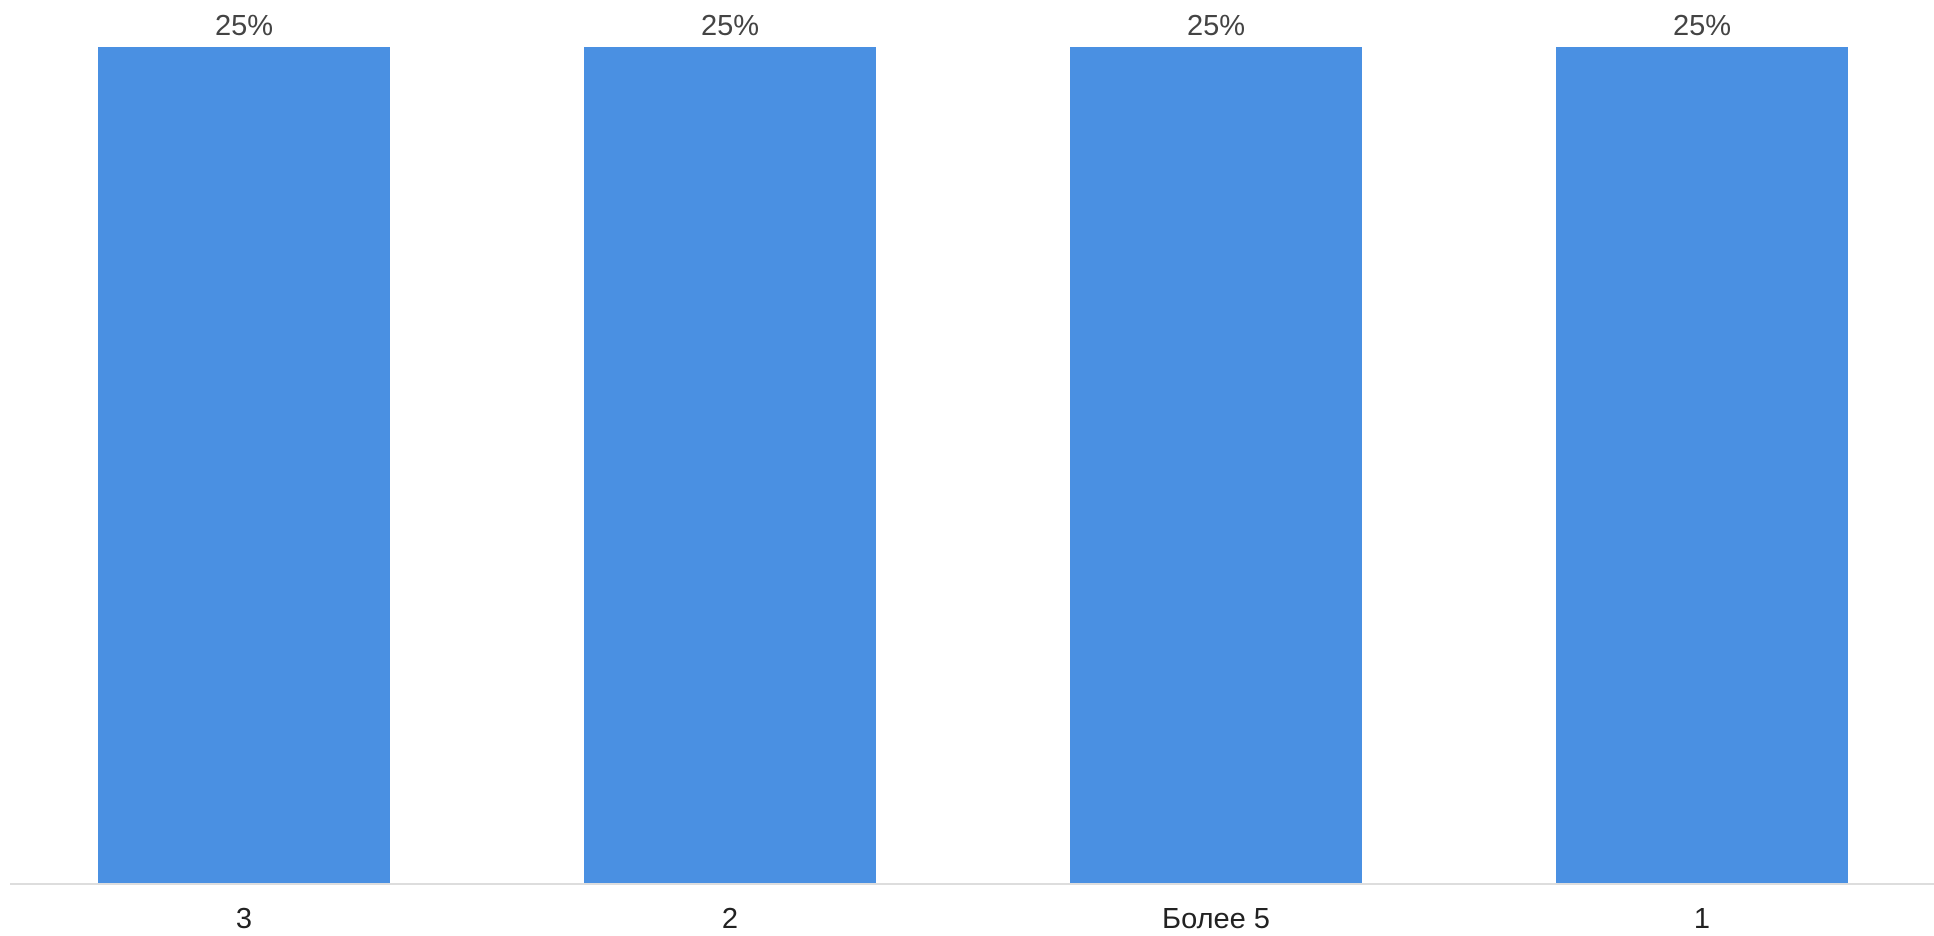  I want to click on data-label-2: 25%, so click(1216, 26).